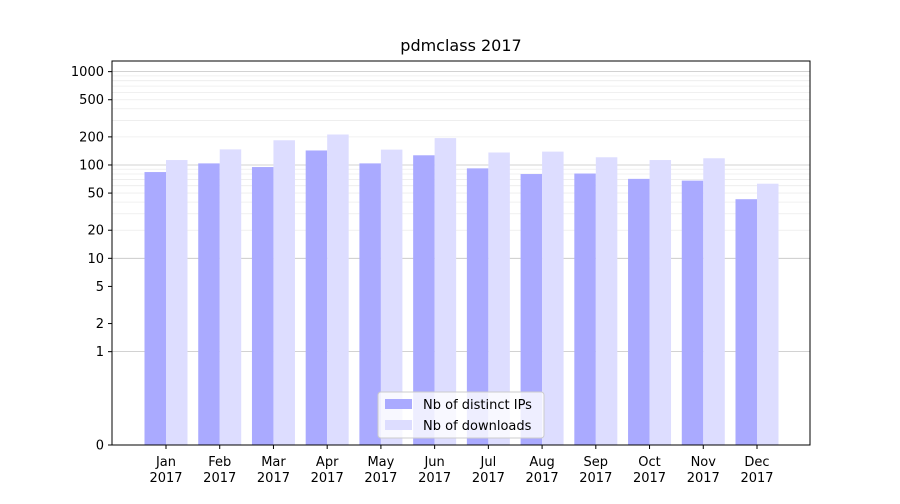 This screenshot has width=900, height=504. I want to click on x-tick-label: Aug, so click(541, 462).